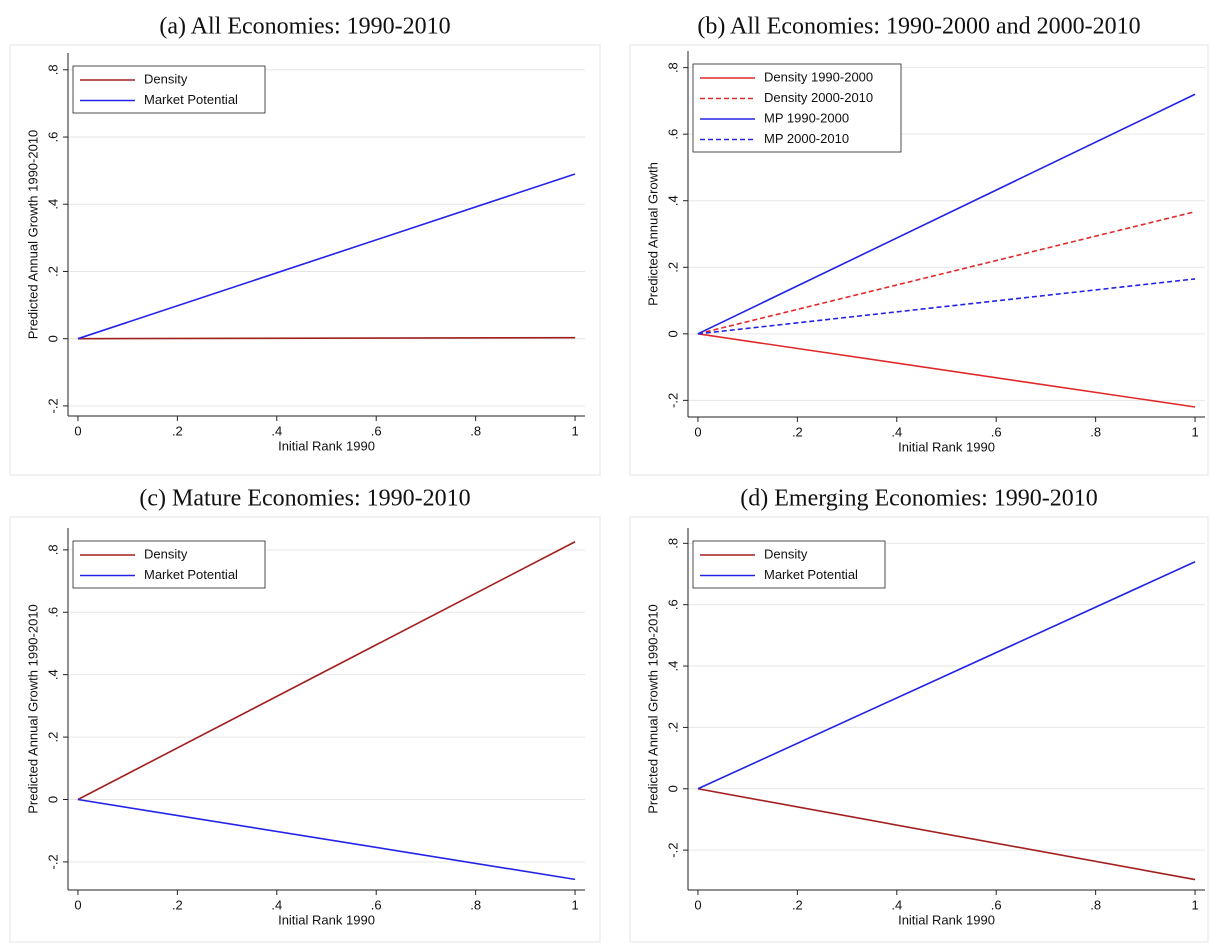  I want to click on y-axis-label: Predicted Annual Growth, so click(652, 234).